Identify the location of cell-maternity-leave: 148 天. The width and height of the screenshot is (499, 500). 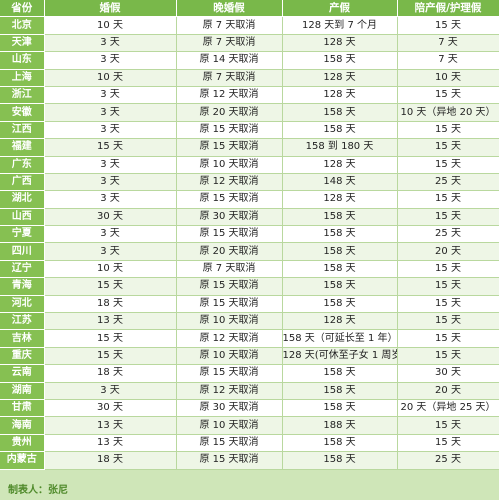
(340, 182).